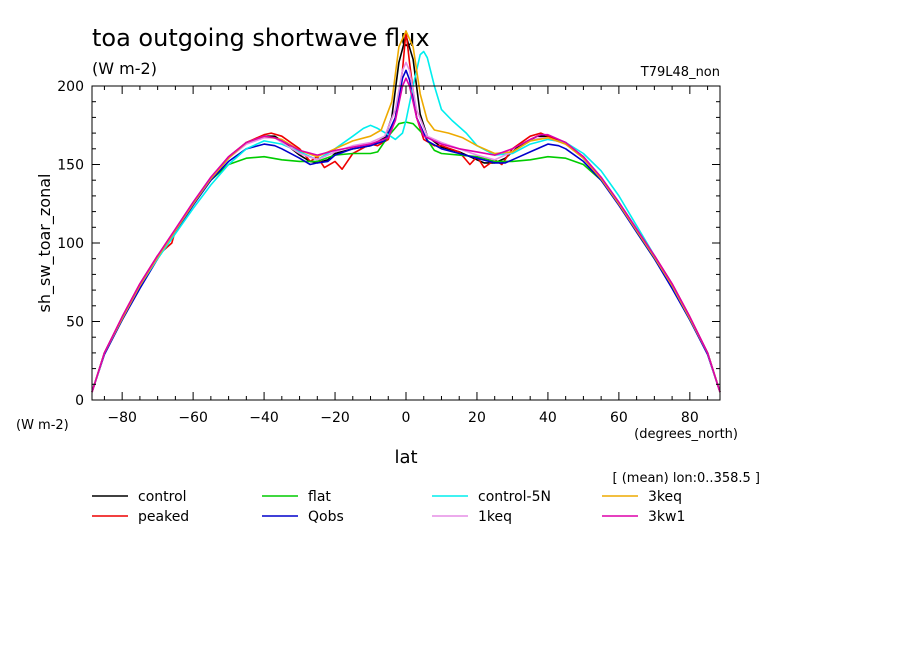 This screenshot has height=654, width=904. Describe the element at coordinates (687, 478) in the screenshot. I see `averaging-note: [ (mean) lon:0..358.5 ]` at that location.